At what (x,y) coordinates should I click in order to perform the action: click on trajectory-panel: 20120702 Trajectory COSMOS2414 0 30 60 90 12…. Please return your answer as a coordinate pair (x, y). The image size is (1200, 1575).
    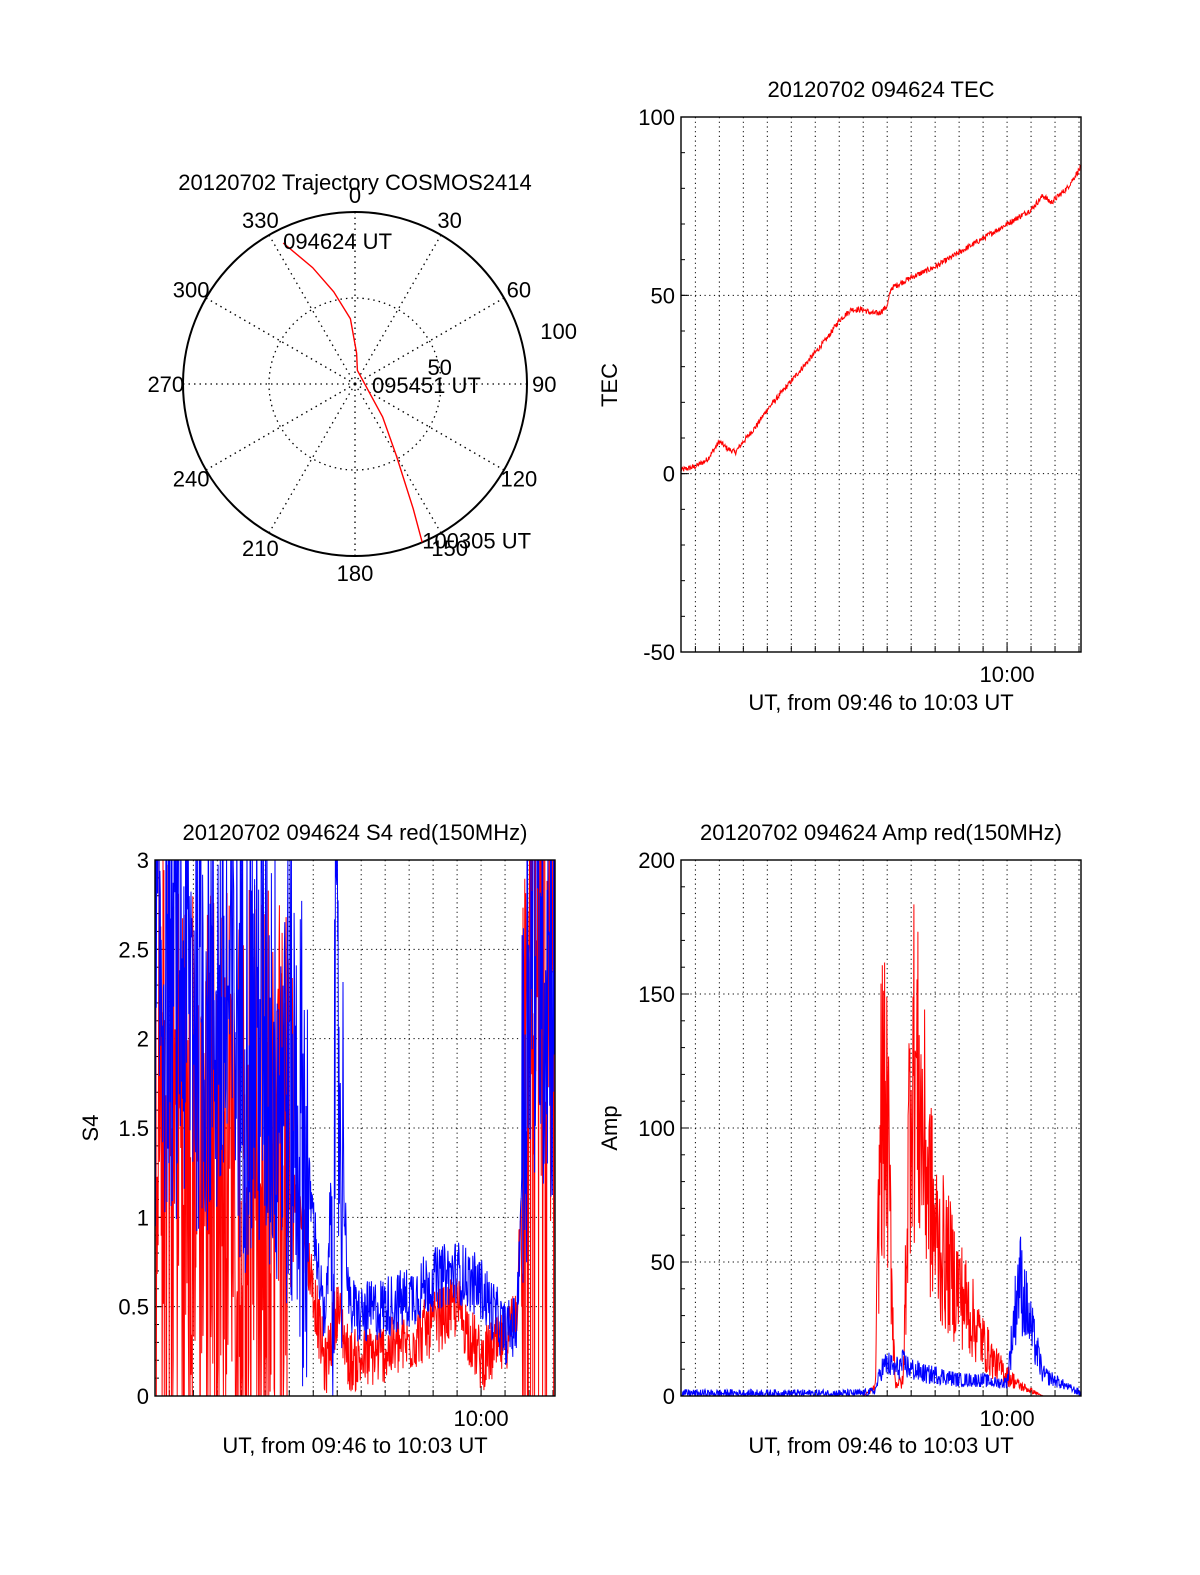
    Looking at the image, I should click on (362, 378).